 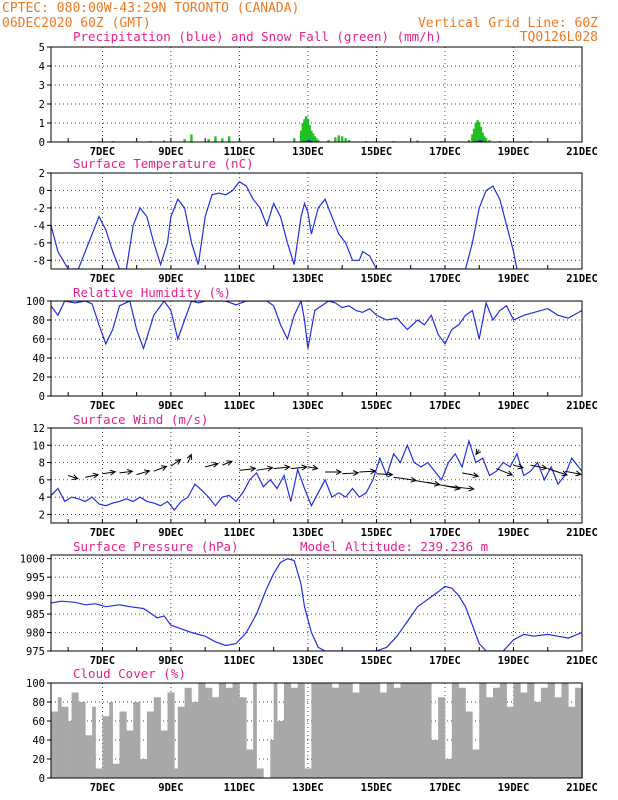 What do you see at coordinates (38, 209) in the screenshot?
I see `y-tick-label: -2` at bounding box center [38, 209].